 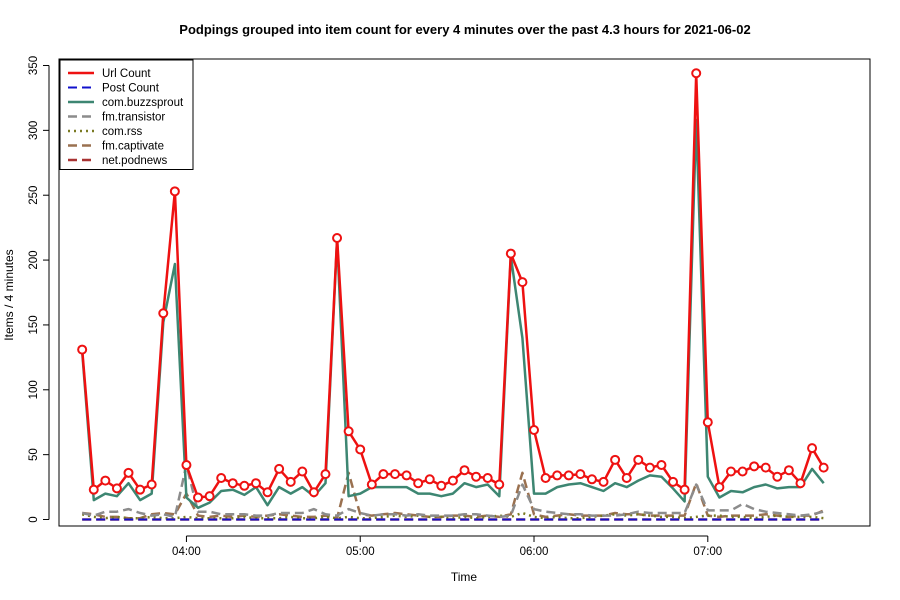 I want to click on y-axis: 0 50 100 150 200 250 300 350, so click(x=39, y=289).